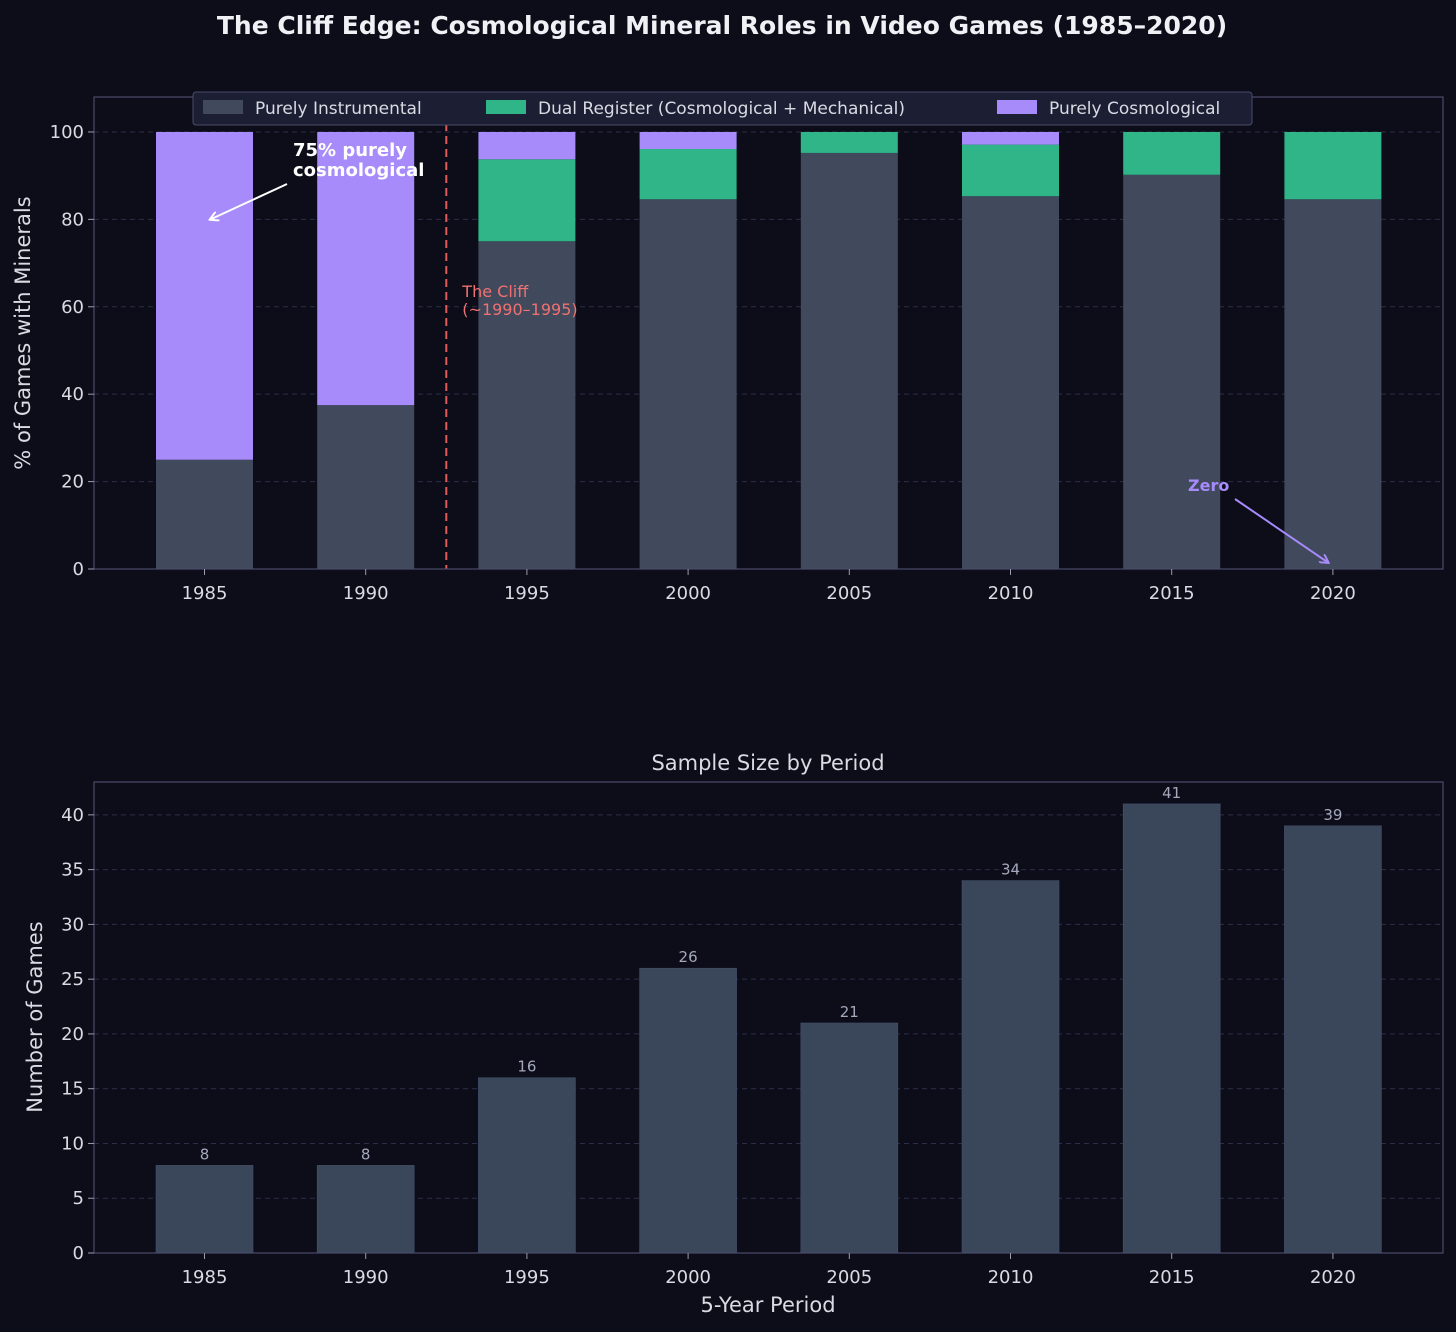 The width and height of the screenshot is (1456, 1332). What do you see at coordinates (1010, 383) in the screenshot?
I see `top-bar-0-2010` at bounding box center [1010, 383].